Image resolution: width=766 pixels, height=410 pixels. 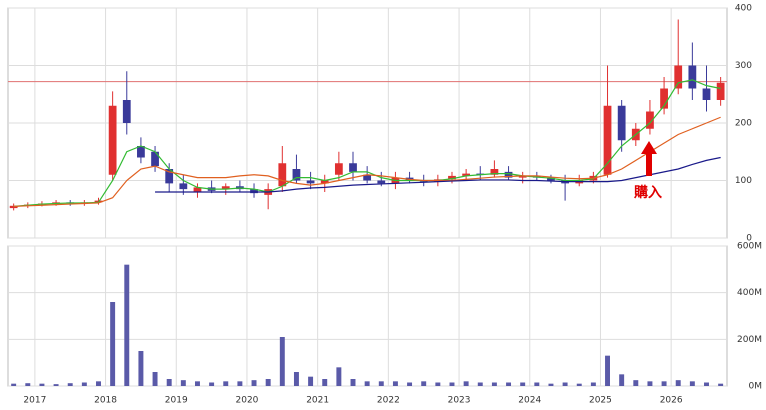 I want to click on moving-average-line, so click(x=438, y=174).